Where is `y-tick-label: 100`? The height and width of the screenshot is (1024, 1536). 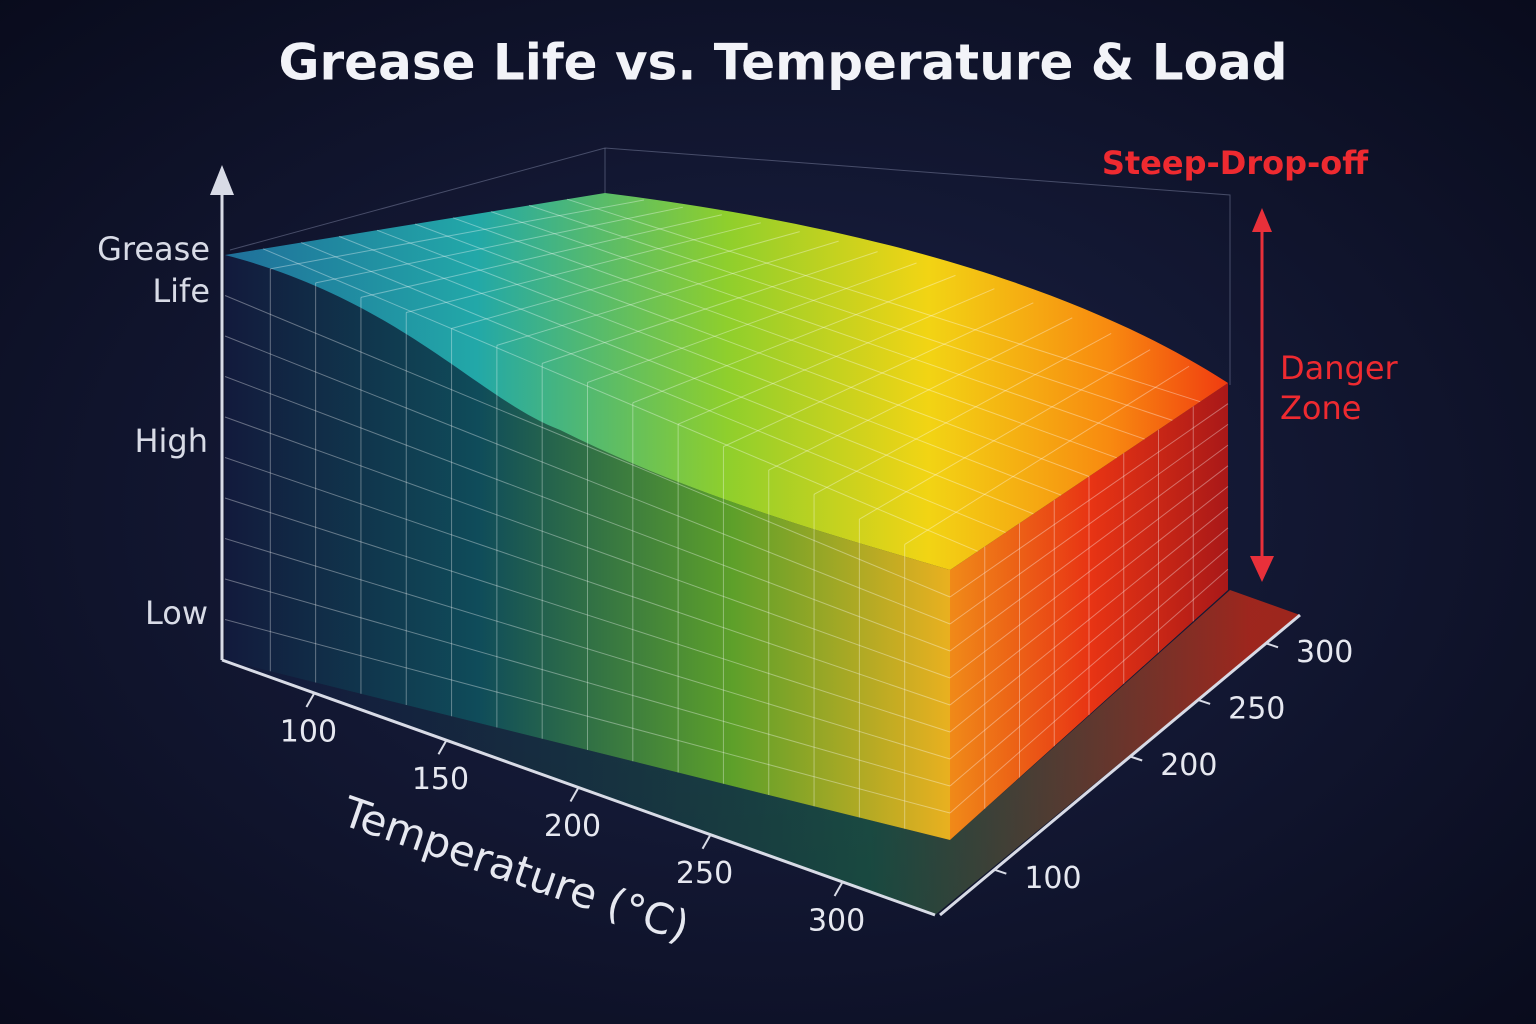
y-tick-label: 100 is located at coordinates (1052, 878).